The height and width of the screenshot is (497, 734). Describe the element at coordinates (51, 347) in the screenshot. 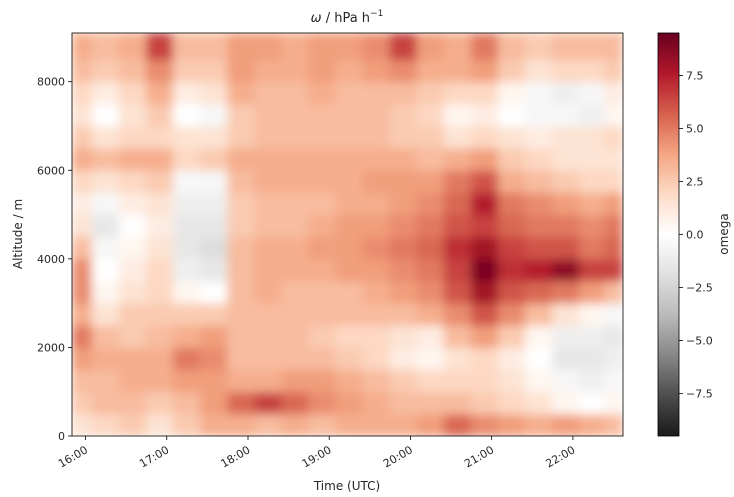

I see `y-tick-label: 2000` at that location.